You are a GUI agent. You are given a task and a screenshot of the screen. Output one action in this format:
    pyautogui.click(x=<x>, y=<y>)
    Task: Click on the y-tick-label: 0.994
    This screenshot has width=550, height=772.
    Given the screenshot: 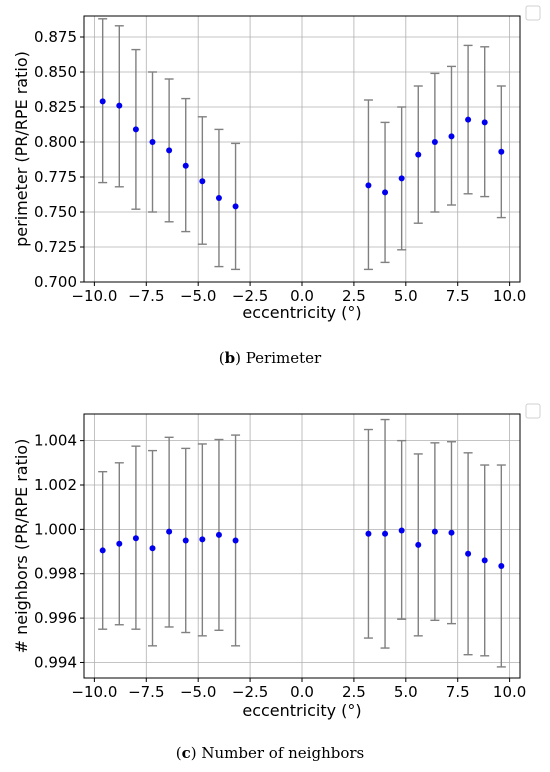 What is the action you would take?
    pyautogui.click(x=55, y=662)
    